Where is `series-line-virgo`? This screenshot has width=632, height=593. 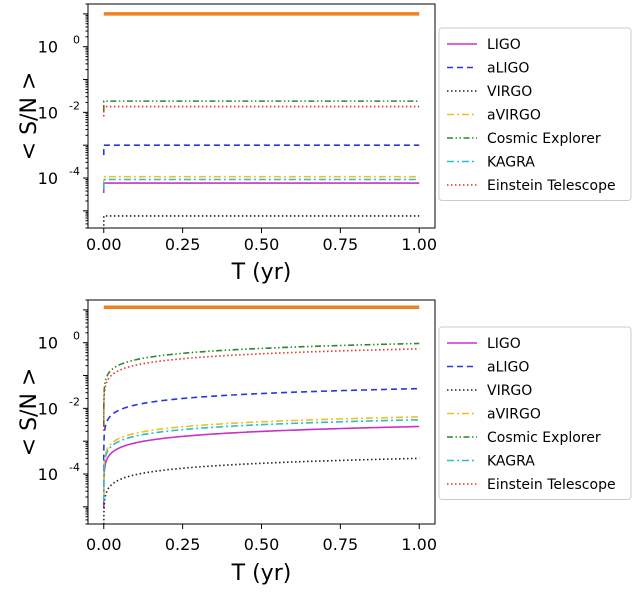 series-line-virgo is located at coordinates (261, 220).